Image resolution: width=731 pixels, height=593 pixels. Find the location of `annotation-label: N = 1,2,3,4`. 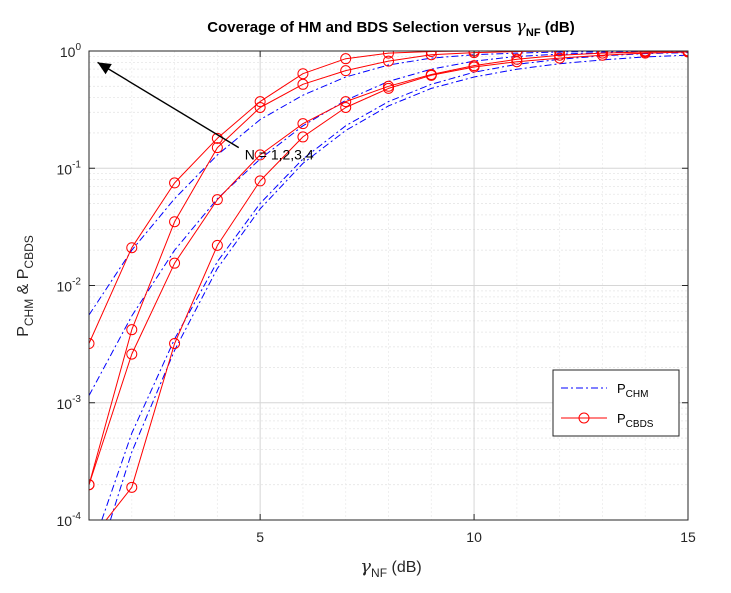

annotation-label: N = 1,2,3,4 is located at coordinates (279, 155).